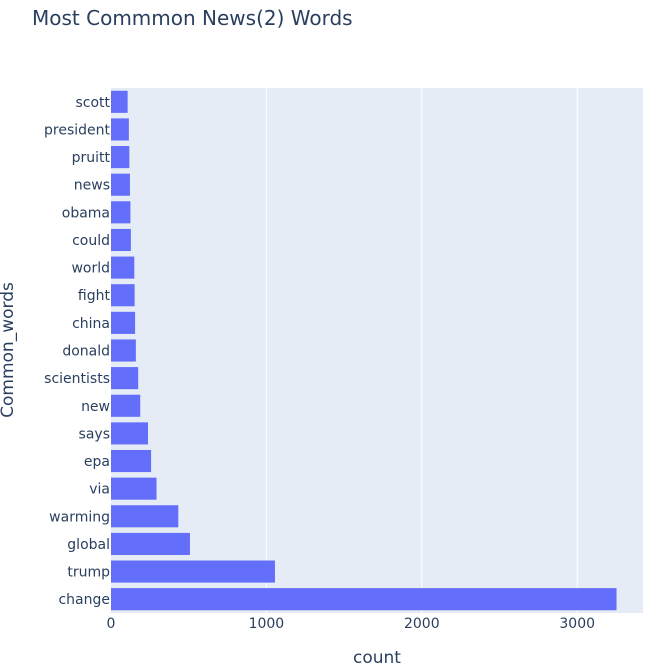  Describe the element at coordinates (422, 624) in the screenshot. I see `x-tick-label: 2000` at that location.